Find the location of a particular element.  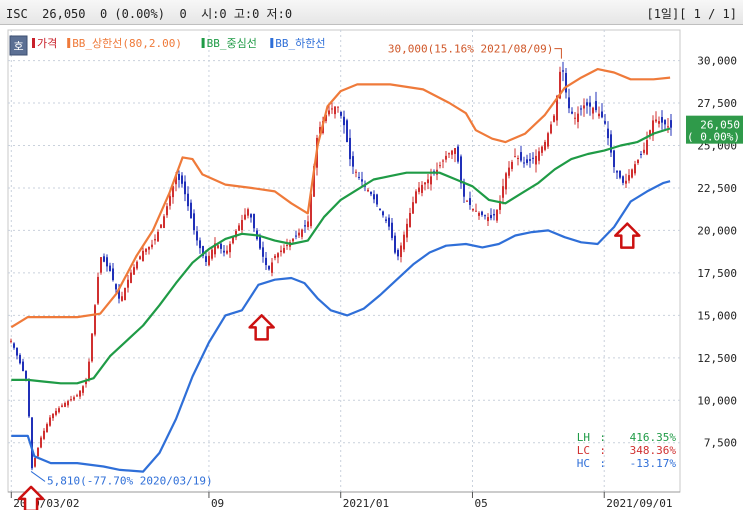

x-tick-label: 09 is located at coordinates (217, 503).